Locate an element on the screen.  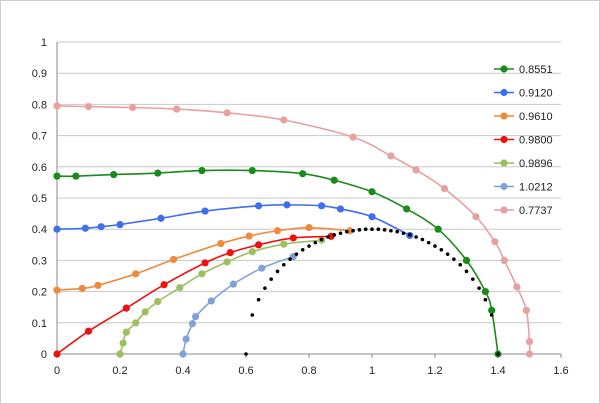
legend-label: 0.9896 is located at coordinates (536, 164).